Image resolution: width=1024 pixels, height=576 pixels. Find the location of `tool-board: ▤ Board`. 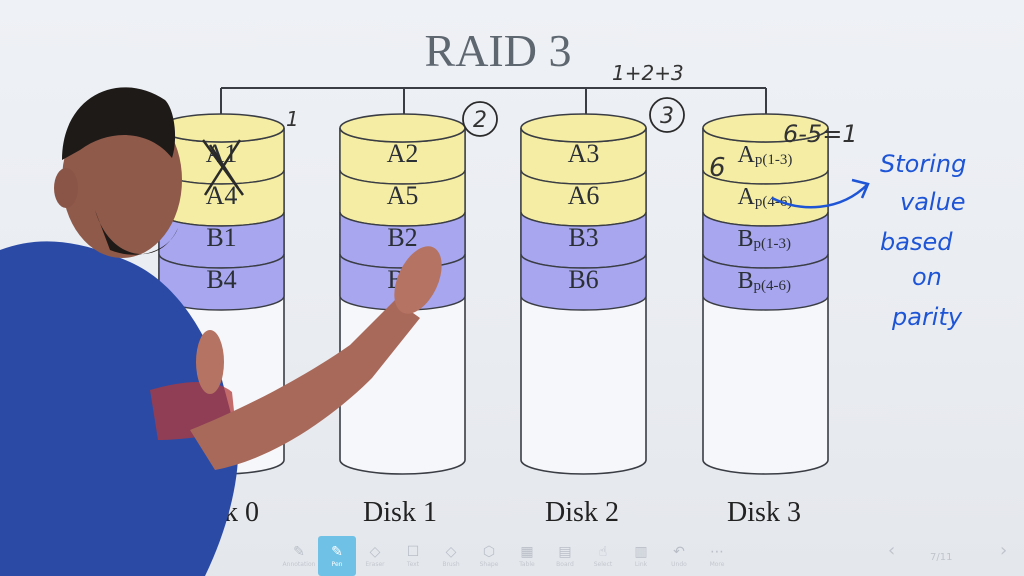

tool-board: ▤ Board is located at coordinates (565, 556).